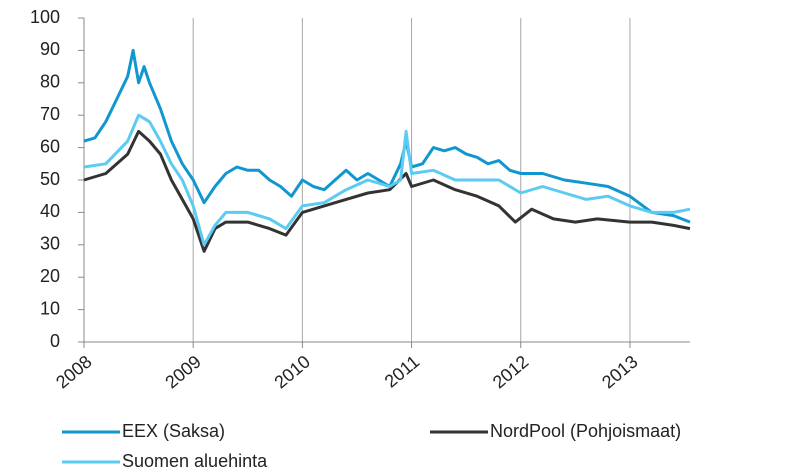 This screenshot has height=472, width=788. Describe the element at coordinates (45, 17) in the screenshot. I see `y-tick-label: 100` at that location.